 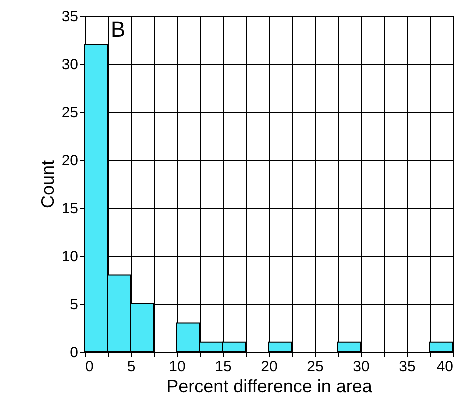 What do you see at coordinates (270, 386) in the screenshot?
I see `x-axis-title: Percent difference in area` at bounding box center [270, 386].